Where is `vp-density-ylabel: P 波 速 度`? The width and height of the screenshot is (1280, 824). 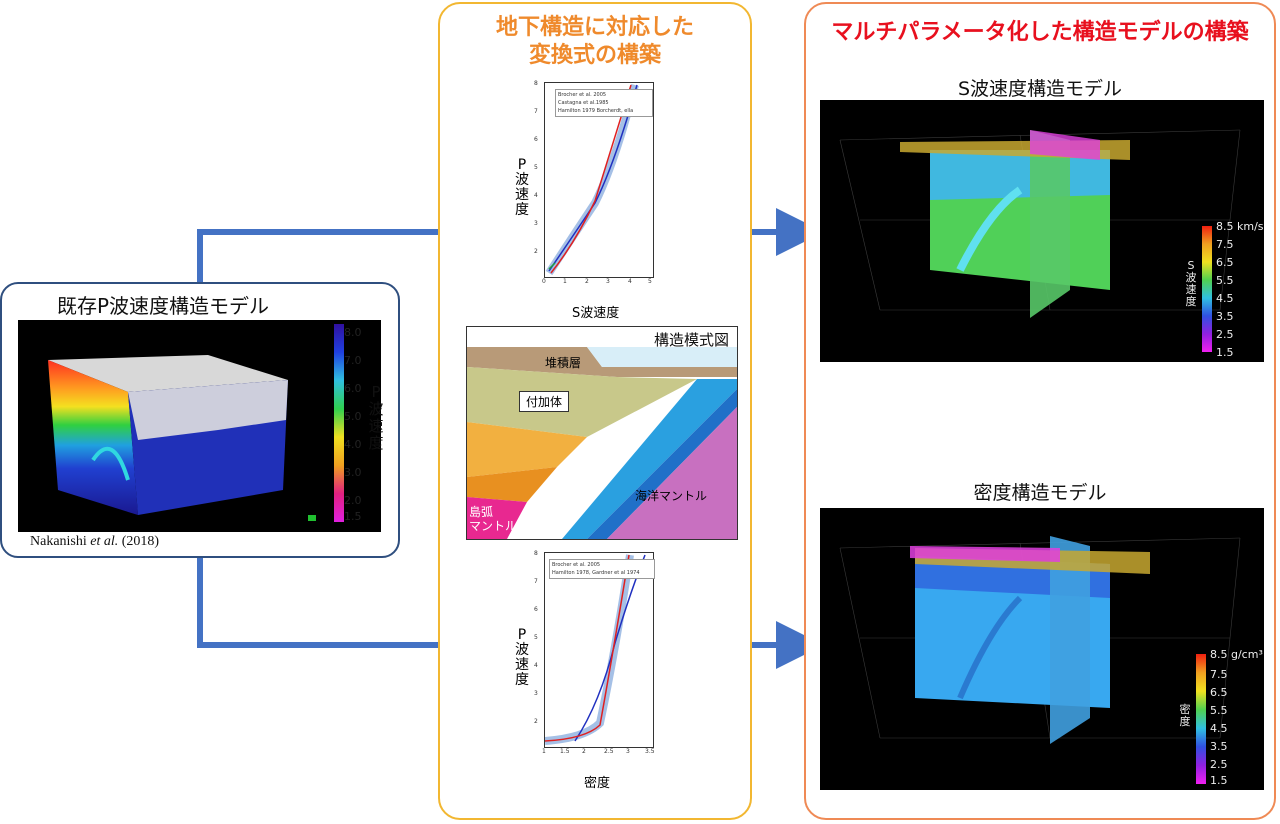 vp-density-ylabel: P 波 速 度 is located at coordinates (522, 657).